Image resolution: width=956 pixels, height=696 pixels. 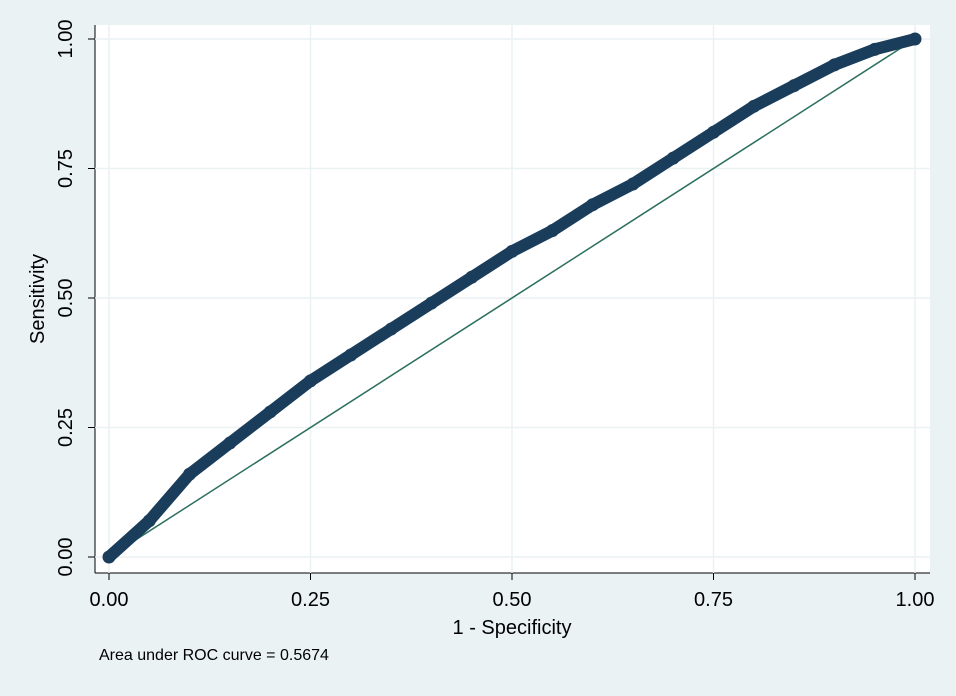 I want to click on x-axis-label: 1 - Specificity, so click(x=512, y=628).